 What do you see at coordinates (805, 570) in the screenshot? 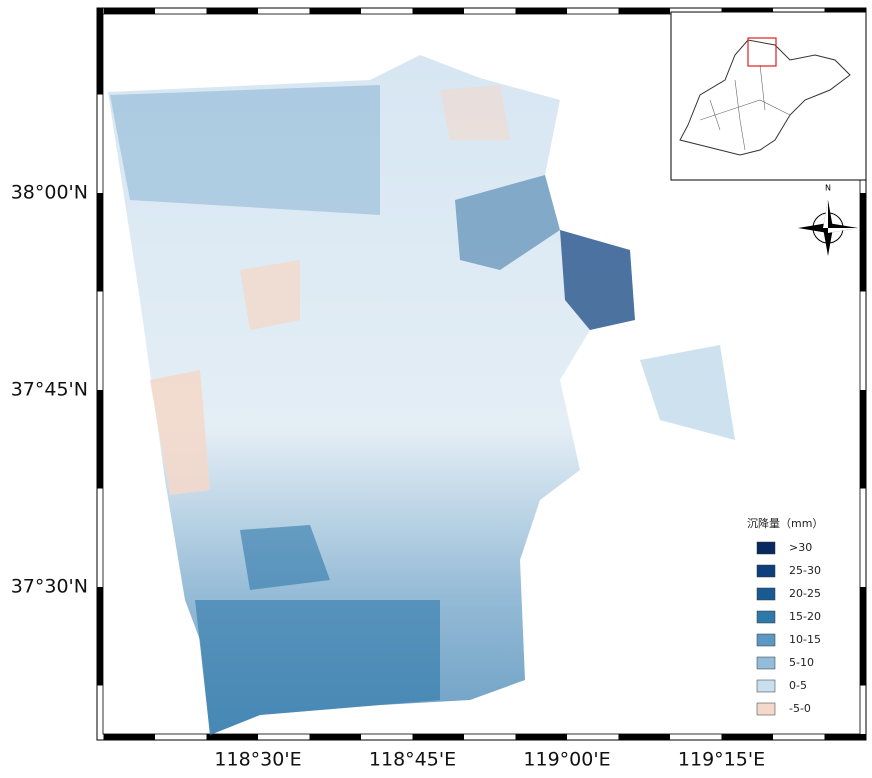
I see `legend-label: 25-30` at bounding box center [805, 570].